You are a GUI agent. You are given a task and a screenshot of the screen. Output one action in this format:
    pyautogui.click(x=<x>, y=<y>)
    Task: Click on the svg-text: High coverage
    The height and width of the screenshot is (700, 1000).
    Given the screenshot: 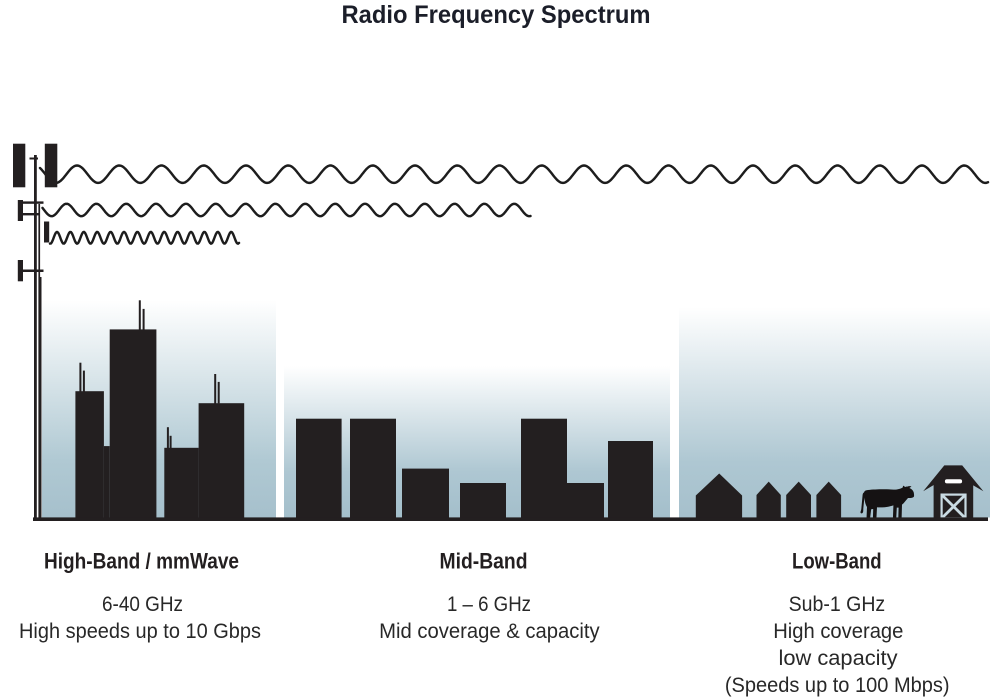 What is the action you would take?
    pyautogui.click(x=838, y=631)
    